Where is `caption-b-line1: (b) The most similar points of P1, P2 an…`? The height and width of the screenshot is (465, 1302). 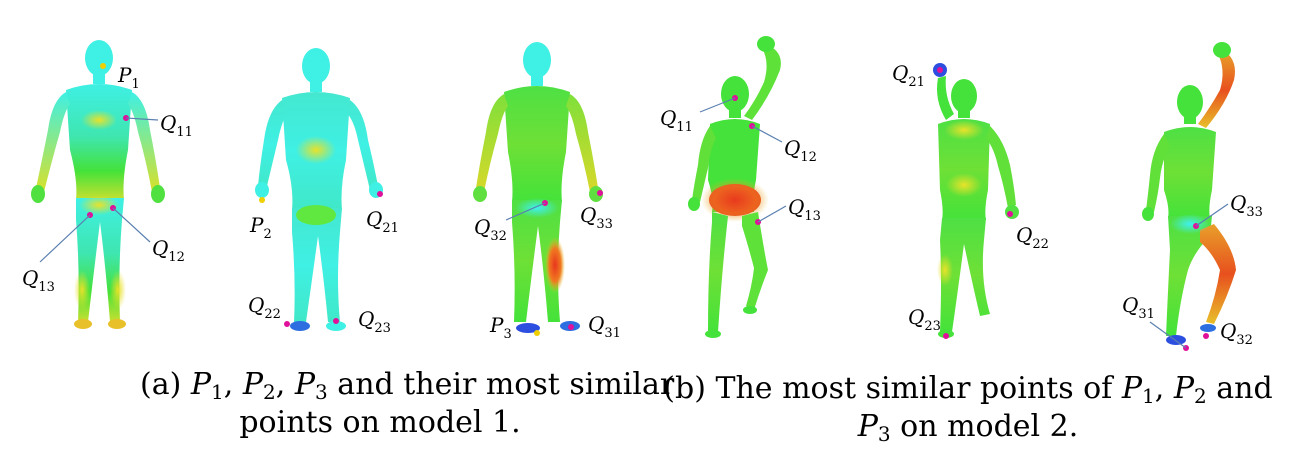
caption-b-line1: (b) The most similar points of P1, P2 an… is located at coordinates (968, 389).